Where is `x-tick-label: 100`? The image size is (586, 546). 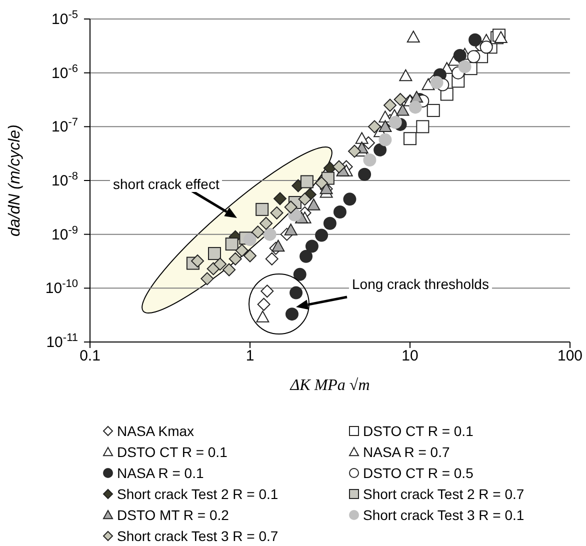
x-tick-label: 100 is located at coordinates (570, 356).